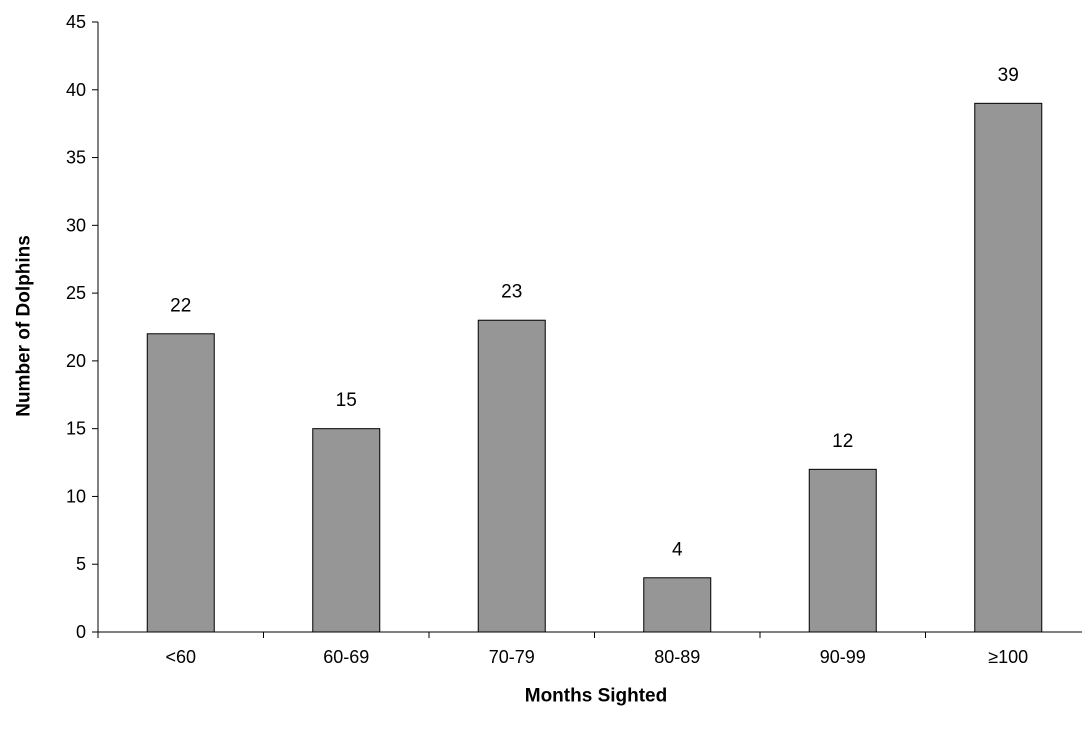 Image resolution: width=1082 pixels, height=739 pixels. What do you see at coordinates (24, 326) in the screenshot?
I see `y-axis-title: Number of Dolphins` at bounding box center [24, 326].